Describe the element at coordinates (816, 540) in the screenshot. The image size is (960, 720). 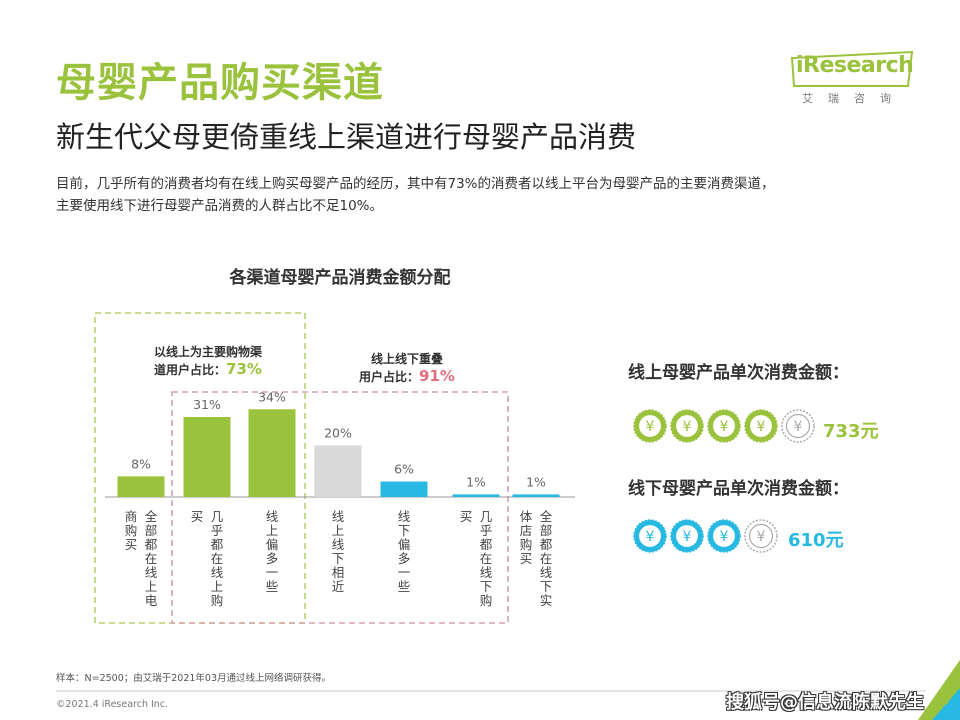
I see `offline-amount-value: 610元` at that location.